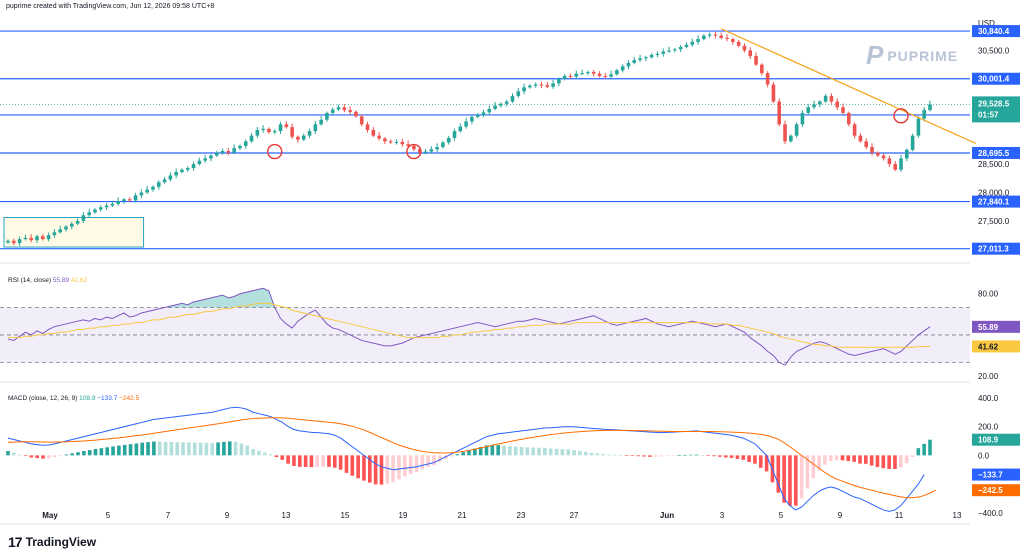 The height and width of the screenshot is (558, 1024). I want to click on time-tick-label: Jun, so click(667, 515).